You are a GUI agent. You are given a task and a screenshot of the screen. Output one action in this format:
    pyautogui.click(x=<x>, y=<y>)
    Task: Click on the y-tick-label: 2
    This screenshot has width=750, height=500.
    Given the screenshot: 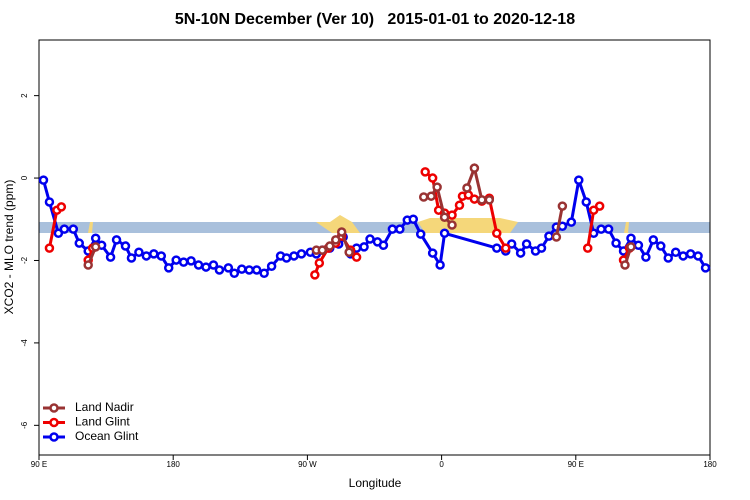 What is the action you would take?
    pyautogui.click(x=24, y=95)
    